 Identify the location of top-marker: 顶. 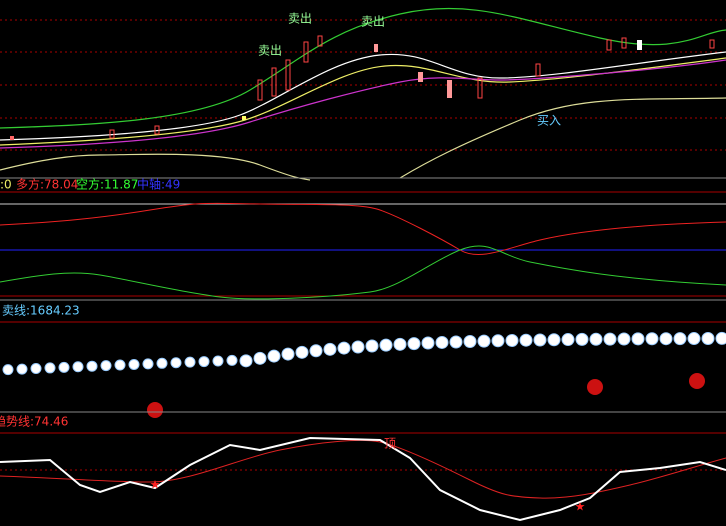
(390, 444).